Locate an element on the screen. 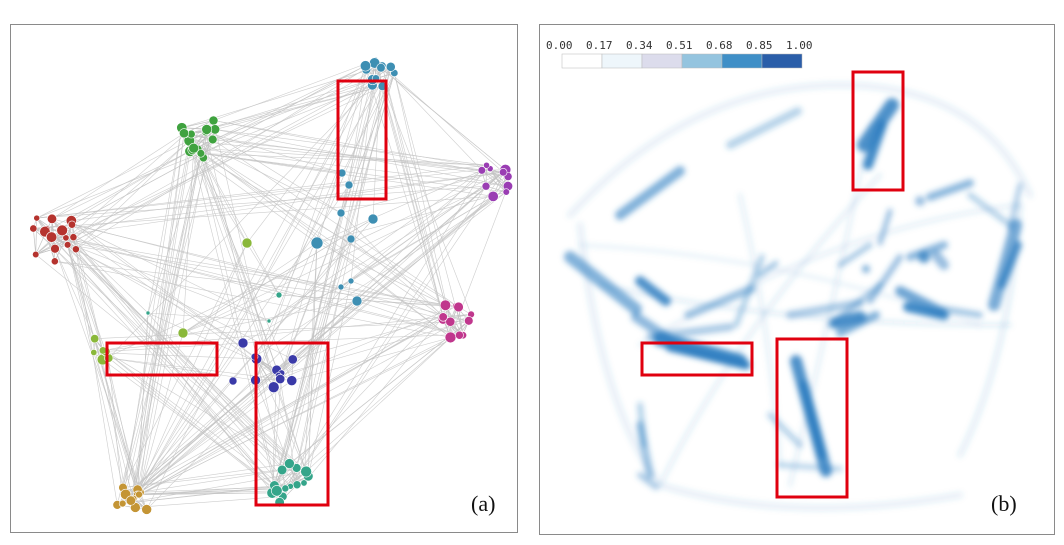  colorbar-tick: 0.17 is located at coordinates (599, 45).